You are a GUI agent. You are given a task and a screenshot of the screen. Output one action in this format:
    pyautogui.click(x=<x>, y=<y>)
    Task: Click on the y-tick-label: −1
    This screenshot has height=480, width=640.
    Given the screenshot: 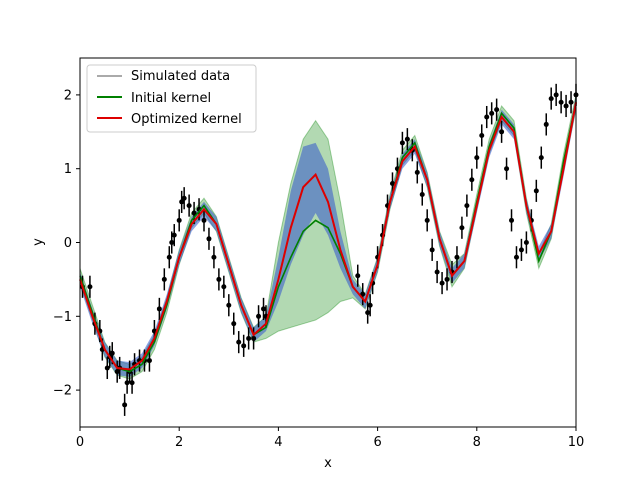 What is the action you would take?
    pyautogui.click(x=62, y=317)
    